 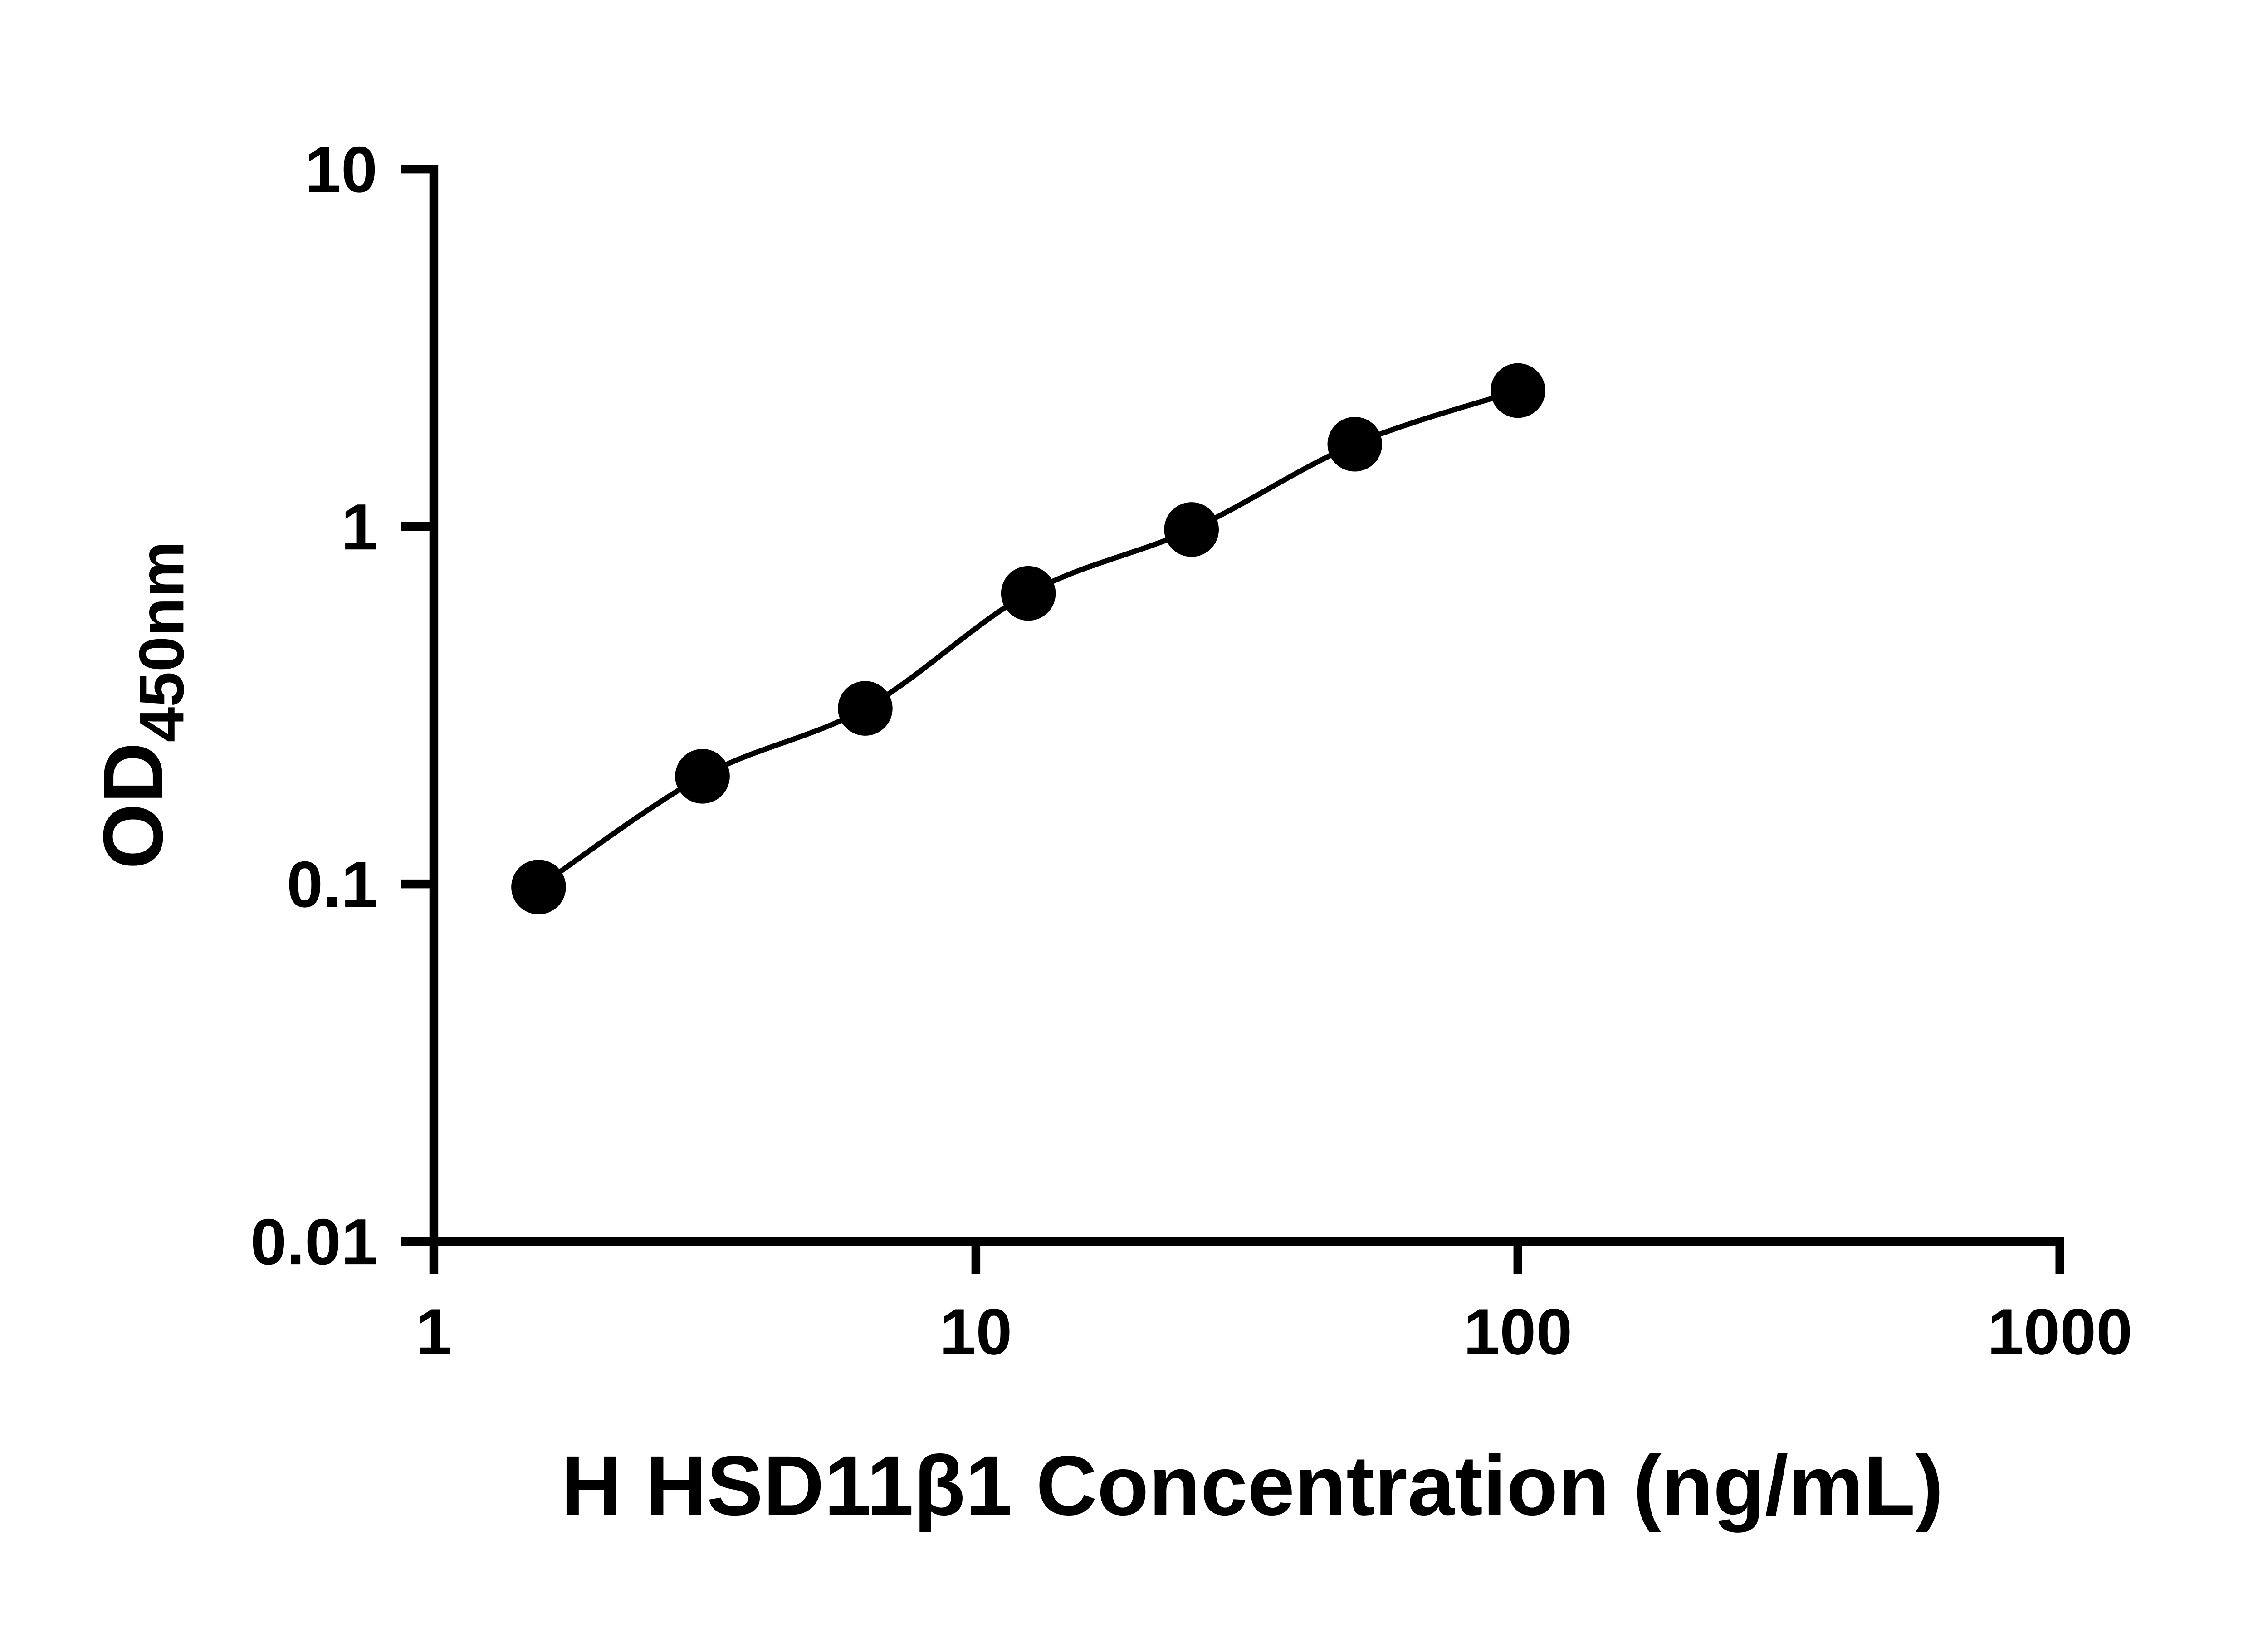 What do you see at coordinates (133, 806) in the screenshot?
I see `y-axis-title-main: OD` at bounding box center [133, 806].